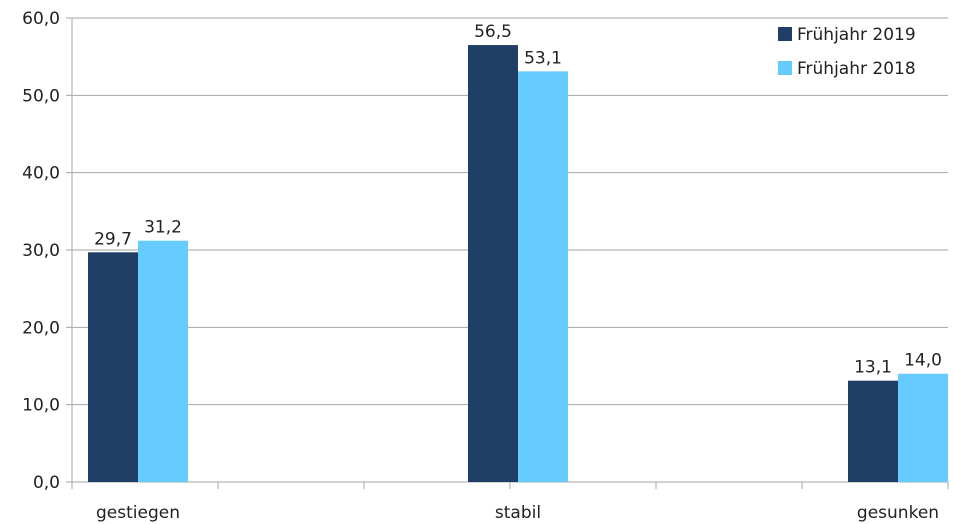 This screenshot has height=524, width=953. Describe the element at coordinates (113, 367) in the screenshot. I see `bar-gestiegen-2019` at that location.